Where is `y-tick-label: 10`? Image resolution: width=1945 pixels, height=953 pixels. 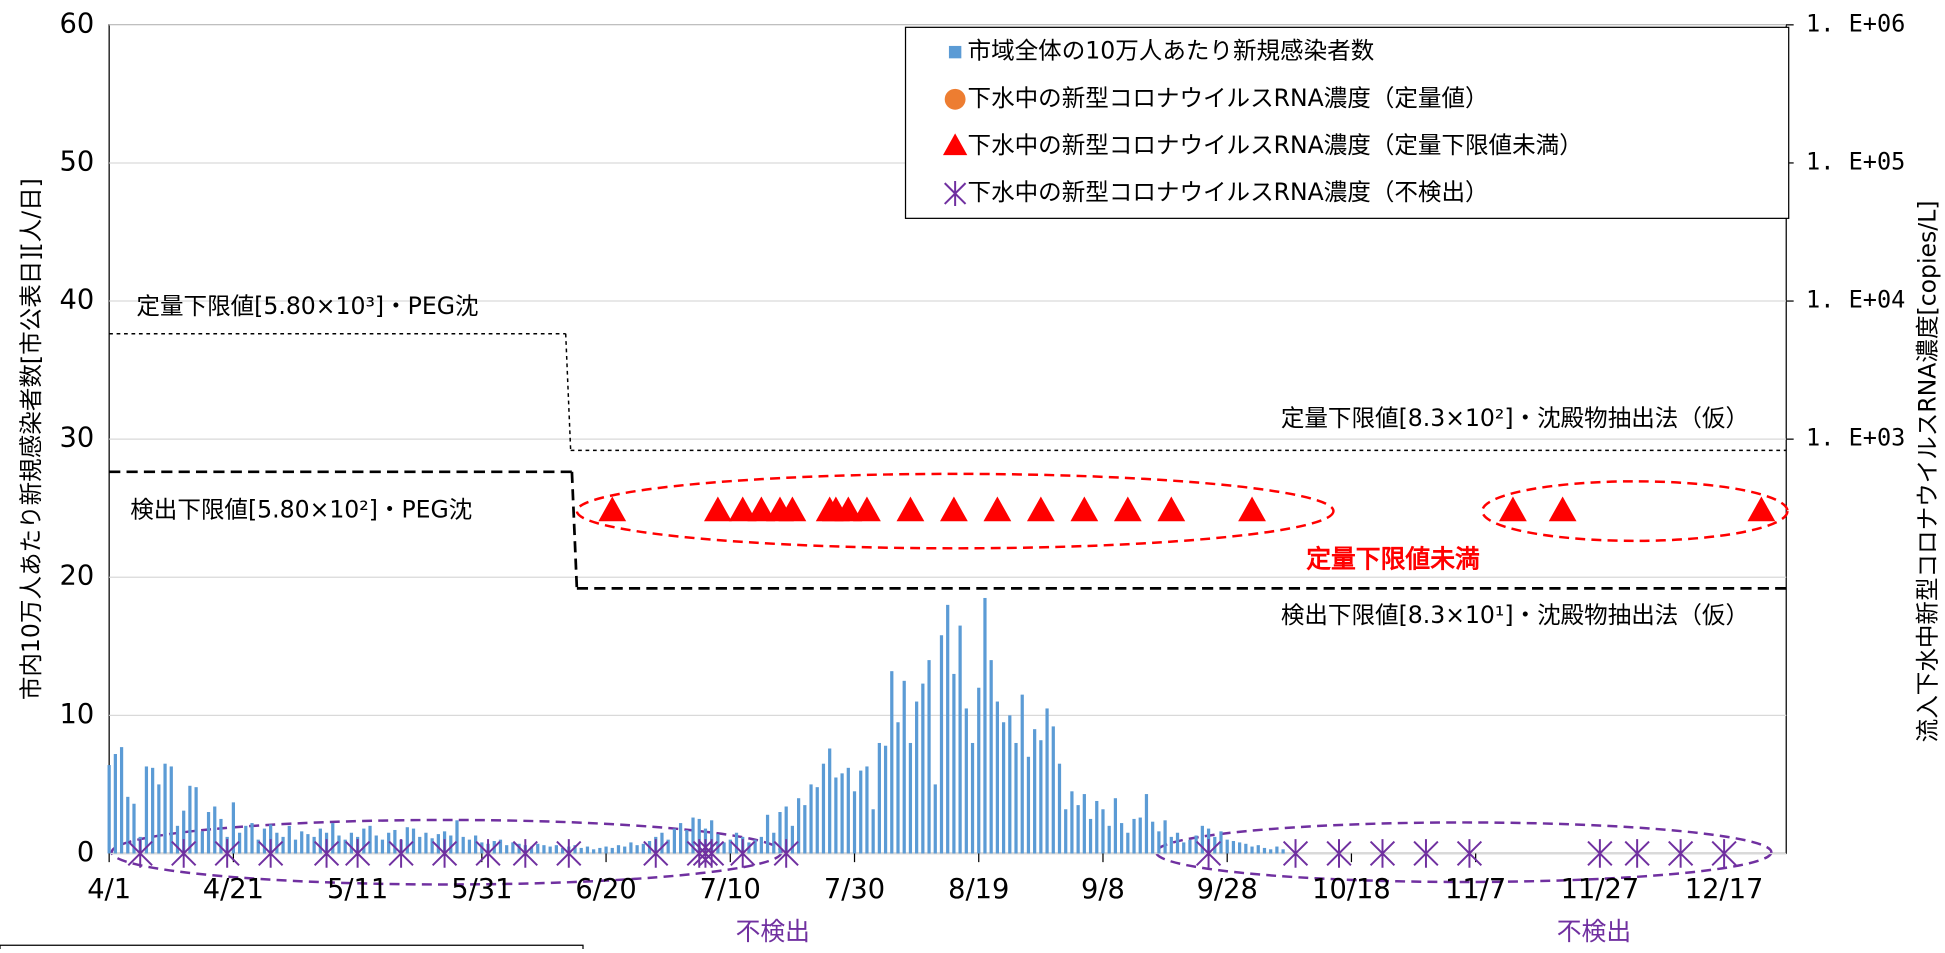
y-tick-label: 10 is located at coordinates (77, 714).